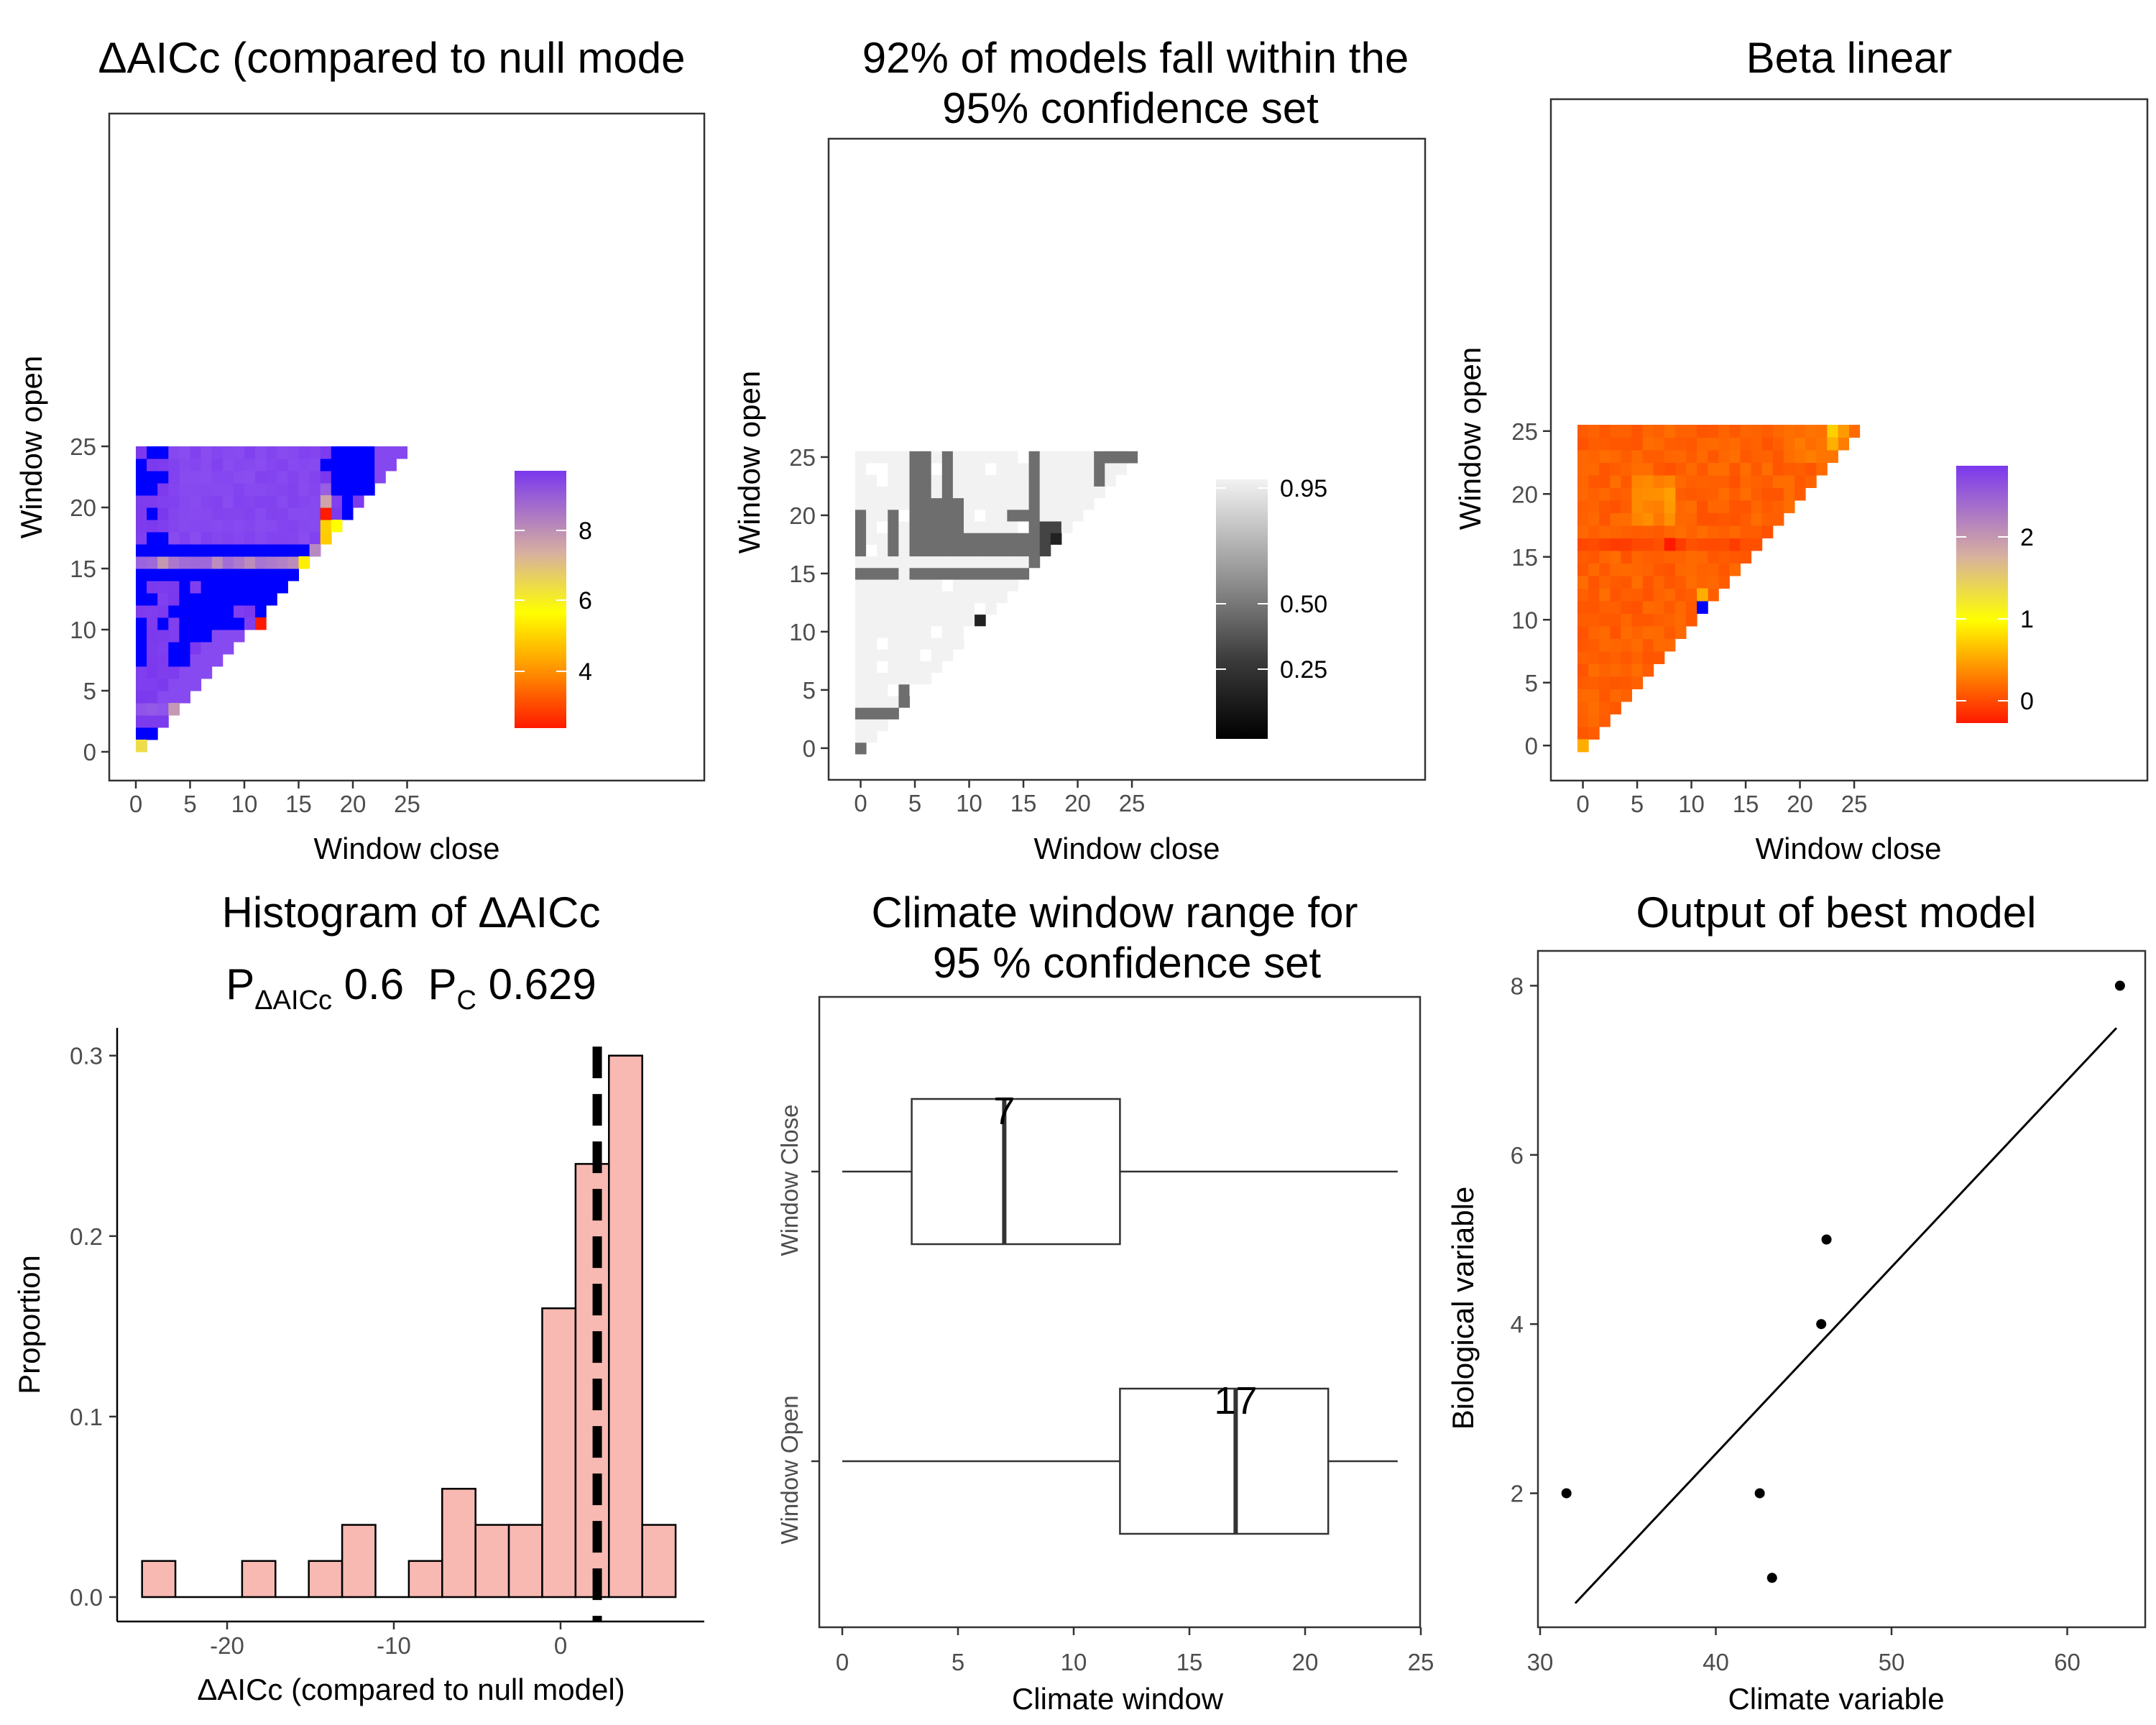  I want to click on y-tick-label: 15, so click(802, 574).